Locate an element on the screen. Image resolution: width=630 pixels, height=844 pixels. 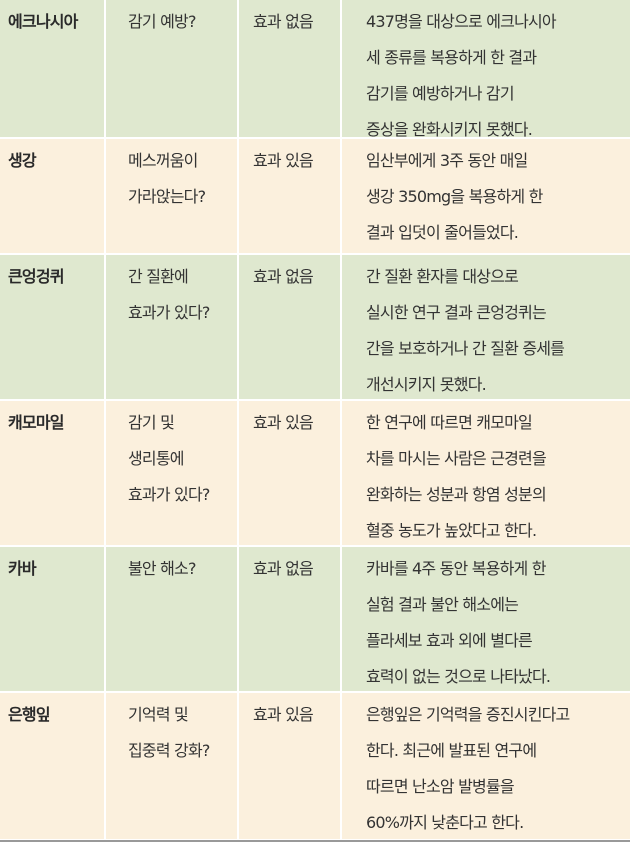
description-line: 한다. 최근에 발표된 연구에 is located at coordinates (451, 750).